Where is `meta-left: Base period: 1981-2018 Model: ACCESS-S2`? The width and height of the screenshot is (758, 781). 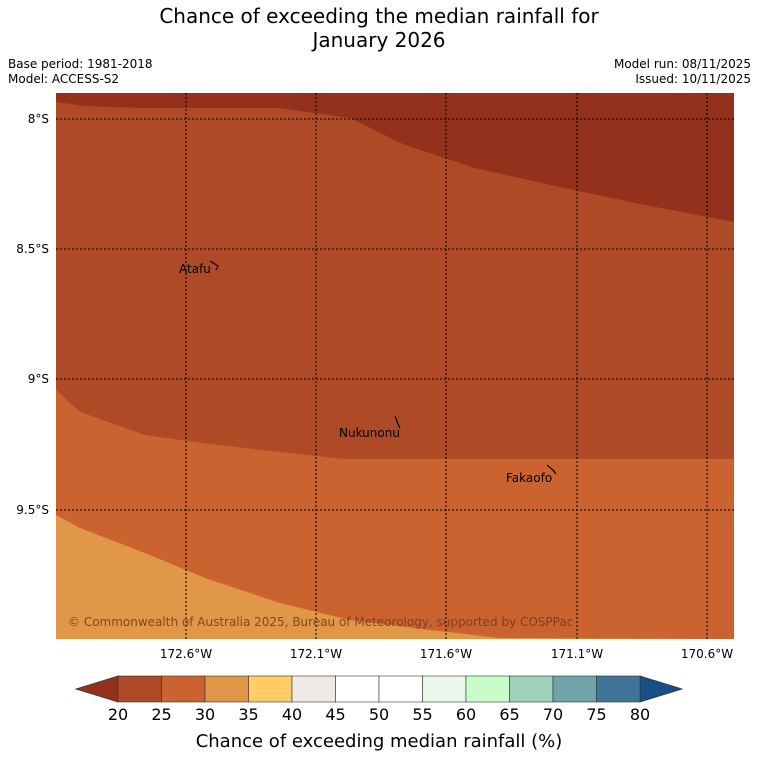 meta-left: Base period: 1981-2018 Model: ACCESS-S2 is located at coordinates (80, 72).